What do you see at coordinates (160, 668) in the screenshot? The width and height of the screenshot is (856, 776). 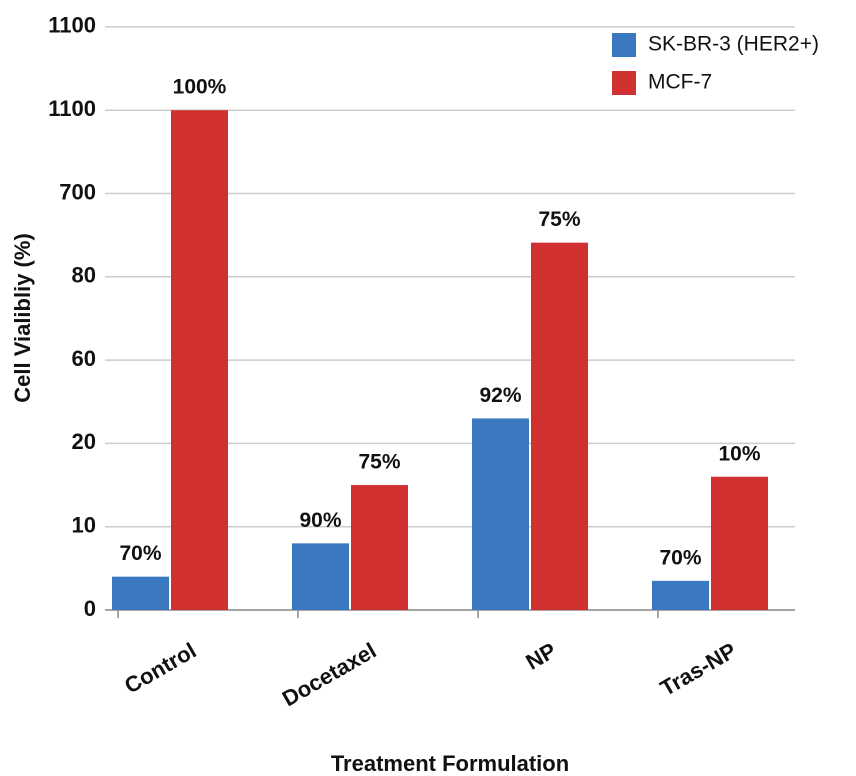 I see `x-tick-label: Control` at bounding box center [160, 668].